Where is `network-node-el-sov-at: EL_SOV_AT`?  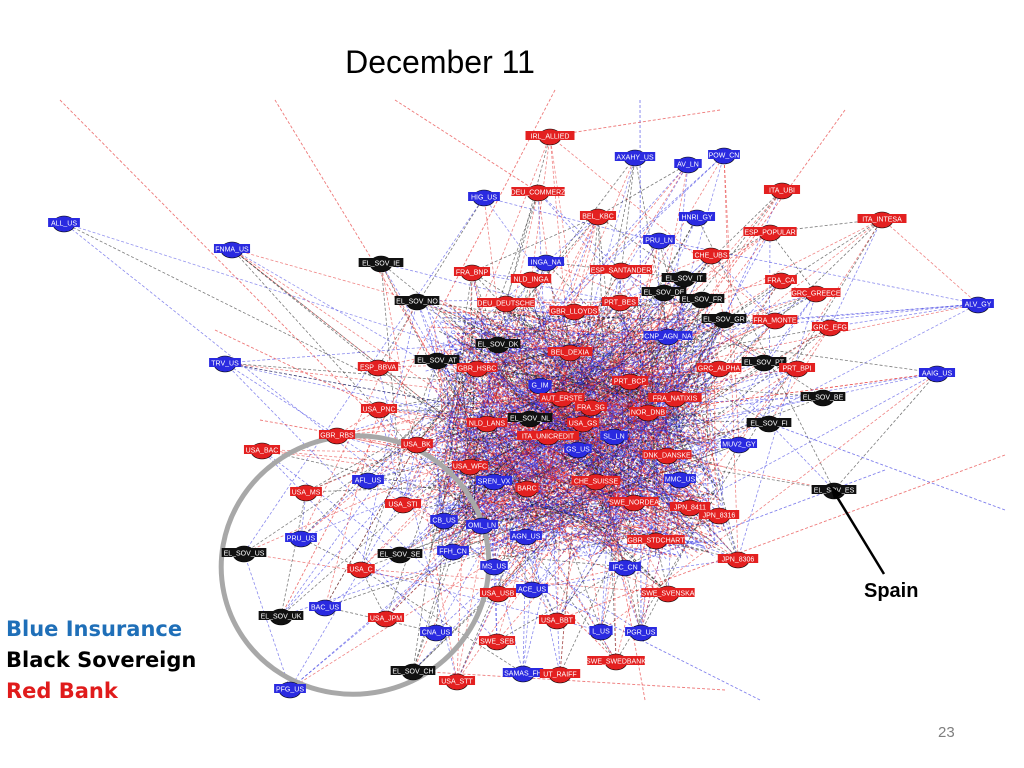 network-node-el-sov-at: EL_SOV_AT is located at coordinates (437, 361).